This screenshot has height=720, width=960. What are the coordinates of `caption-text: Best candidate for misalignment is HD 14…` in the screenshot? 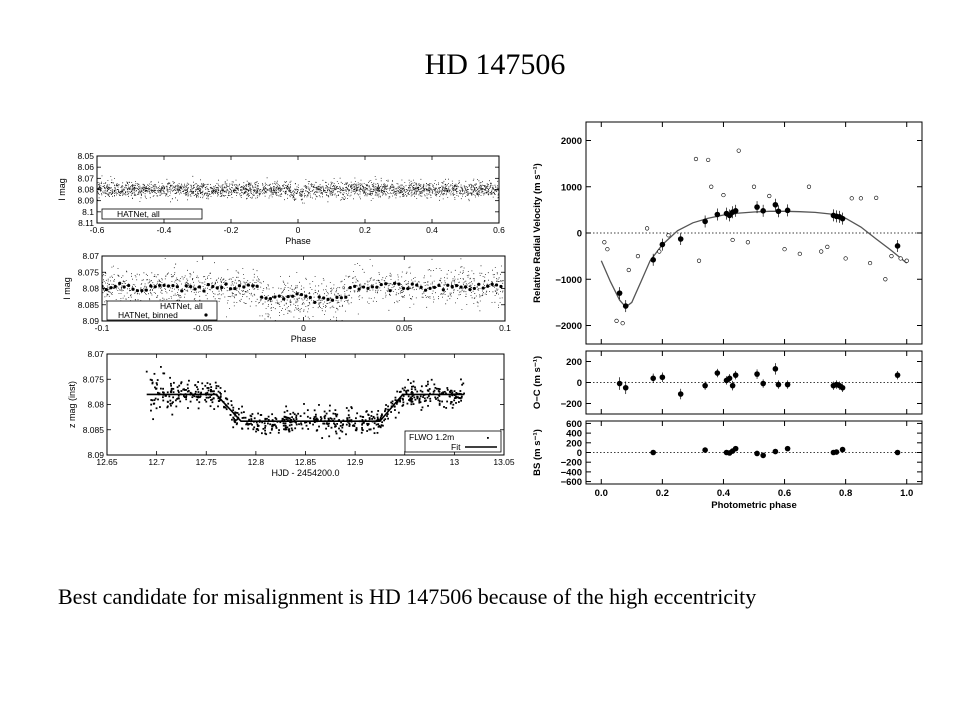 It's located at (407, 596).